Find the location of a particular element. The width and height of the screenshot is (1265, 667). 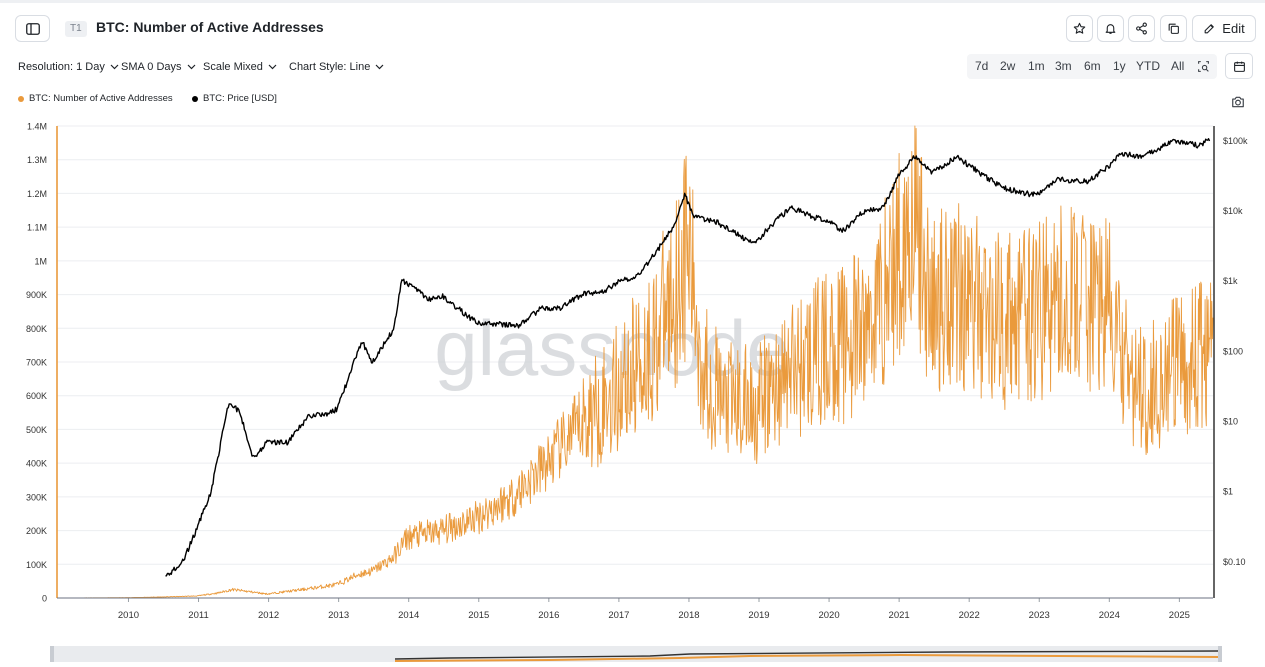

duplicate-button is located at coordinates (1173, 28).